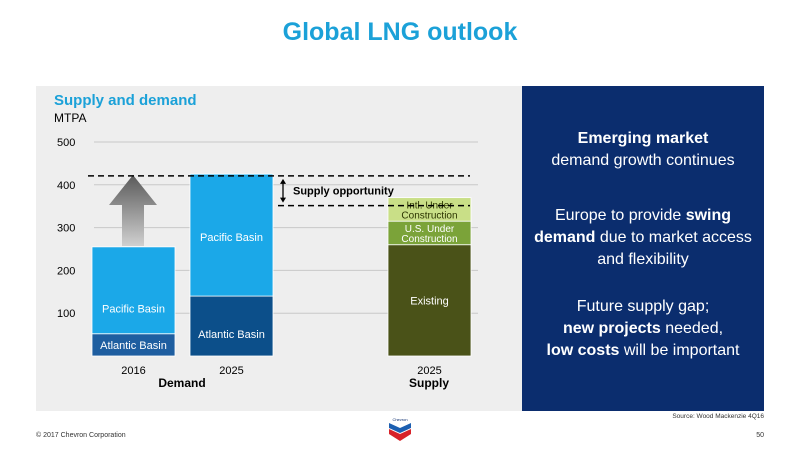 This screenshot has width=800, height=450. I want to click on copyright: © 2017 Chevron Corporation, so click(81, 435).